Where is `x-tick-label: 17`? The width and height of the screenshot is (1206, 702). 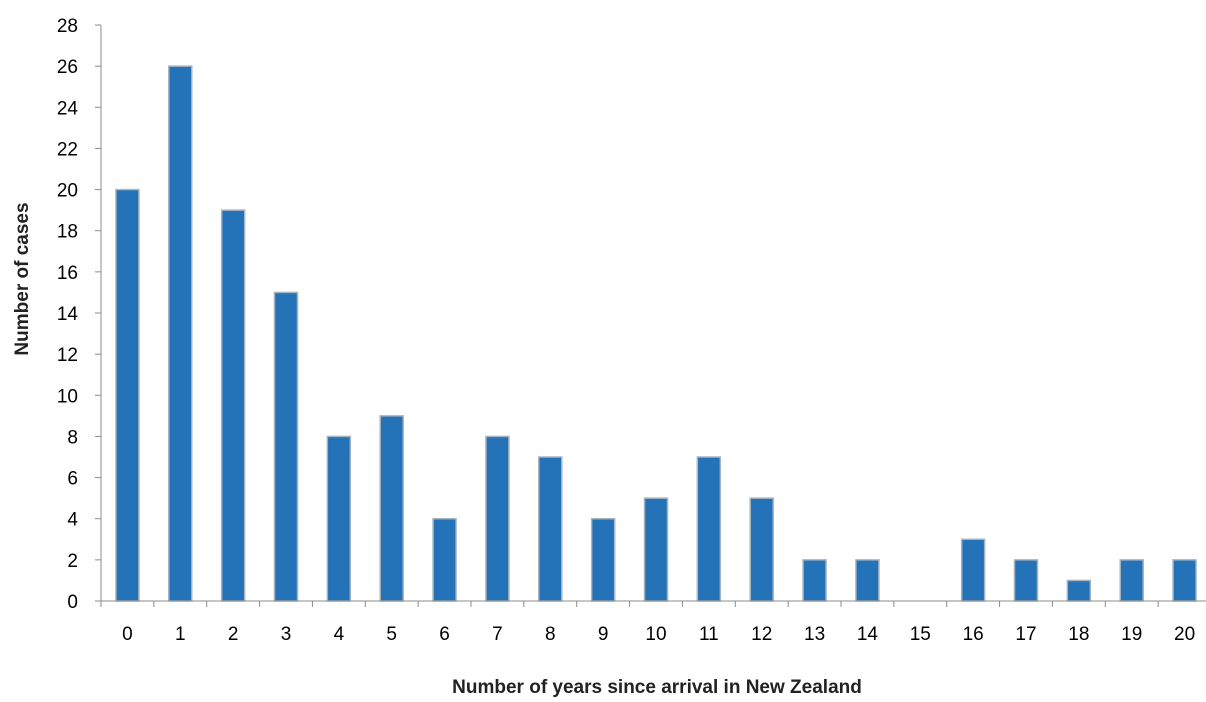
x-tick-label: 17 is located at coordinates (1025, 634).